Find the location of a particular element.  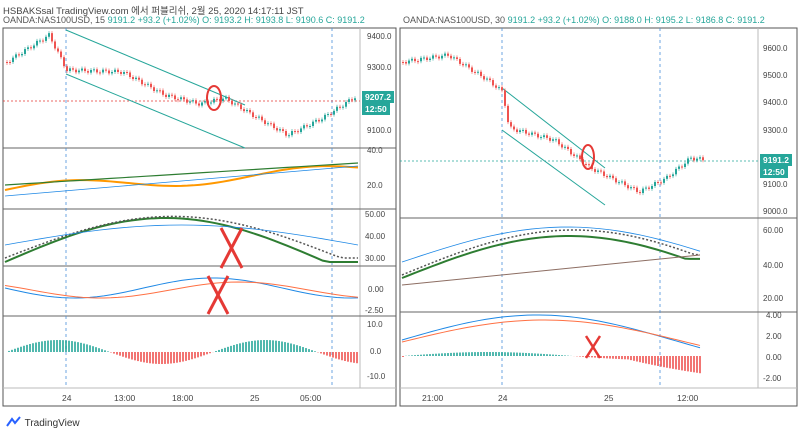

left-rsi-line is located at coordinates (181, 178).